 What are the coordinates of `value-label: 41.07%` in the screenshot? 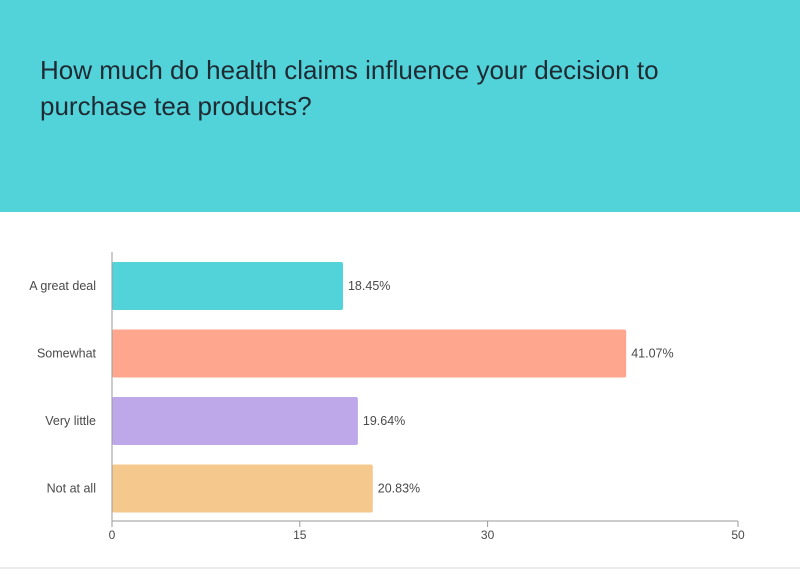 It's located at (652, 354).